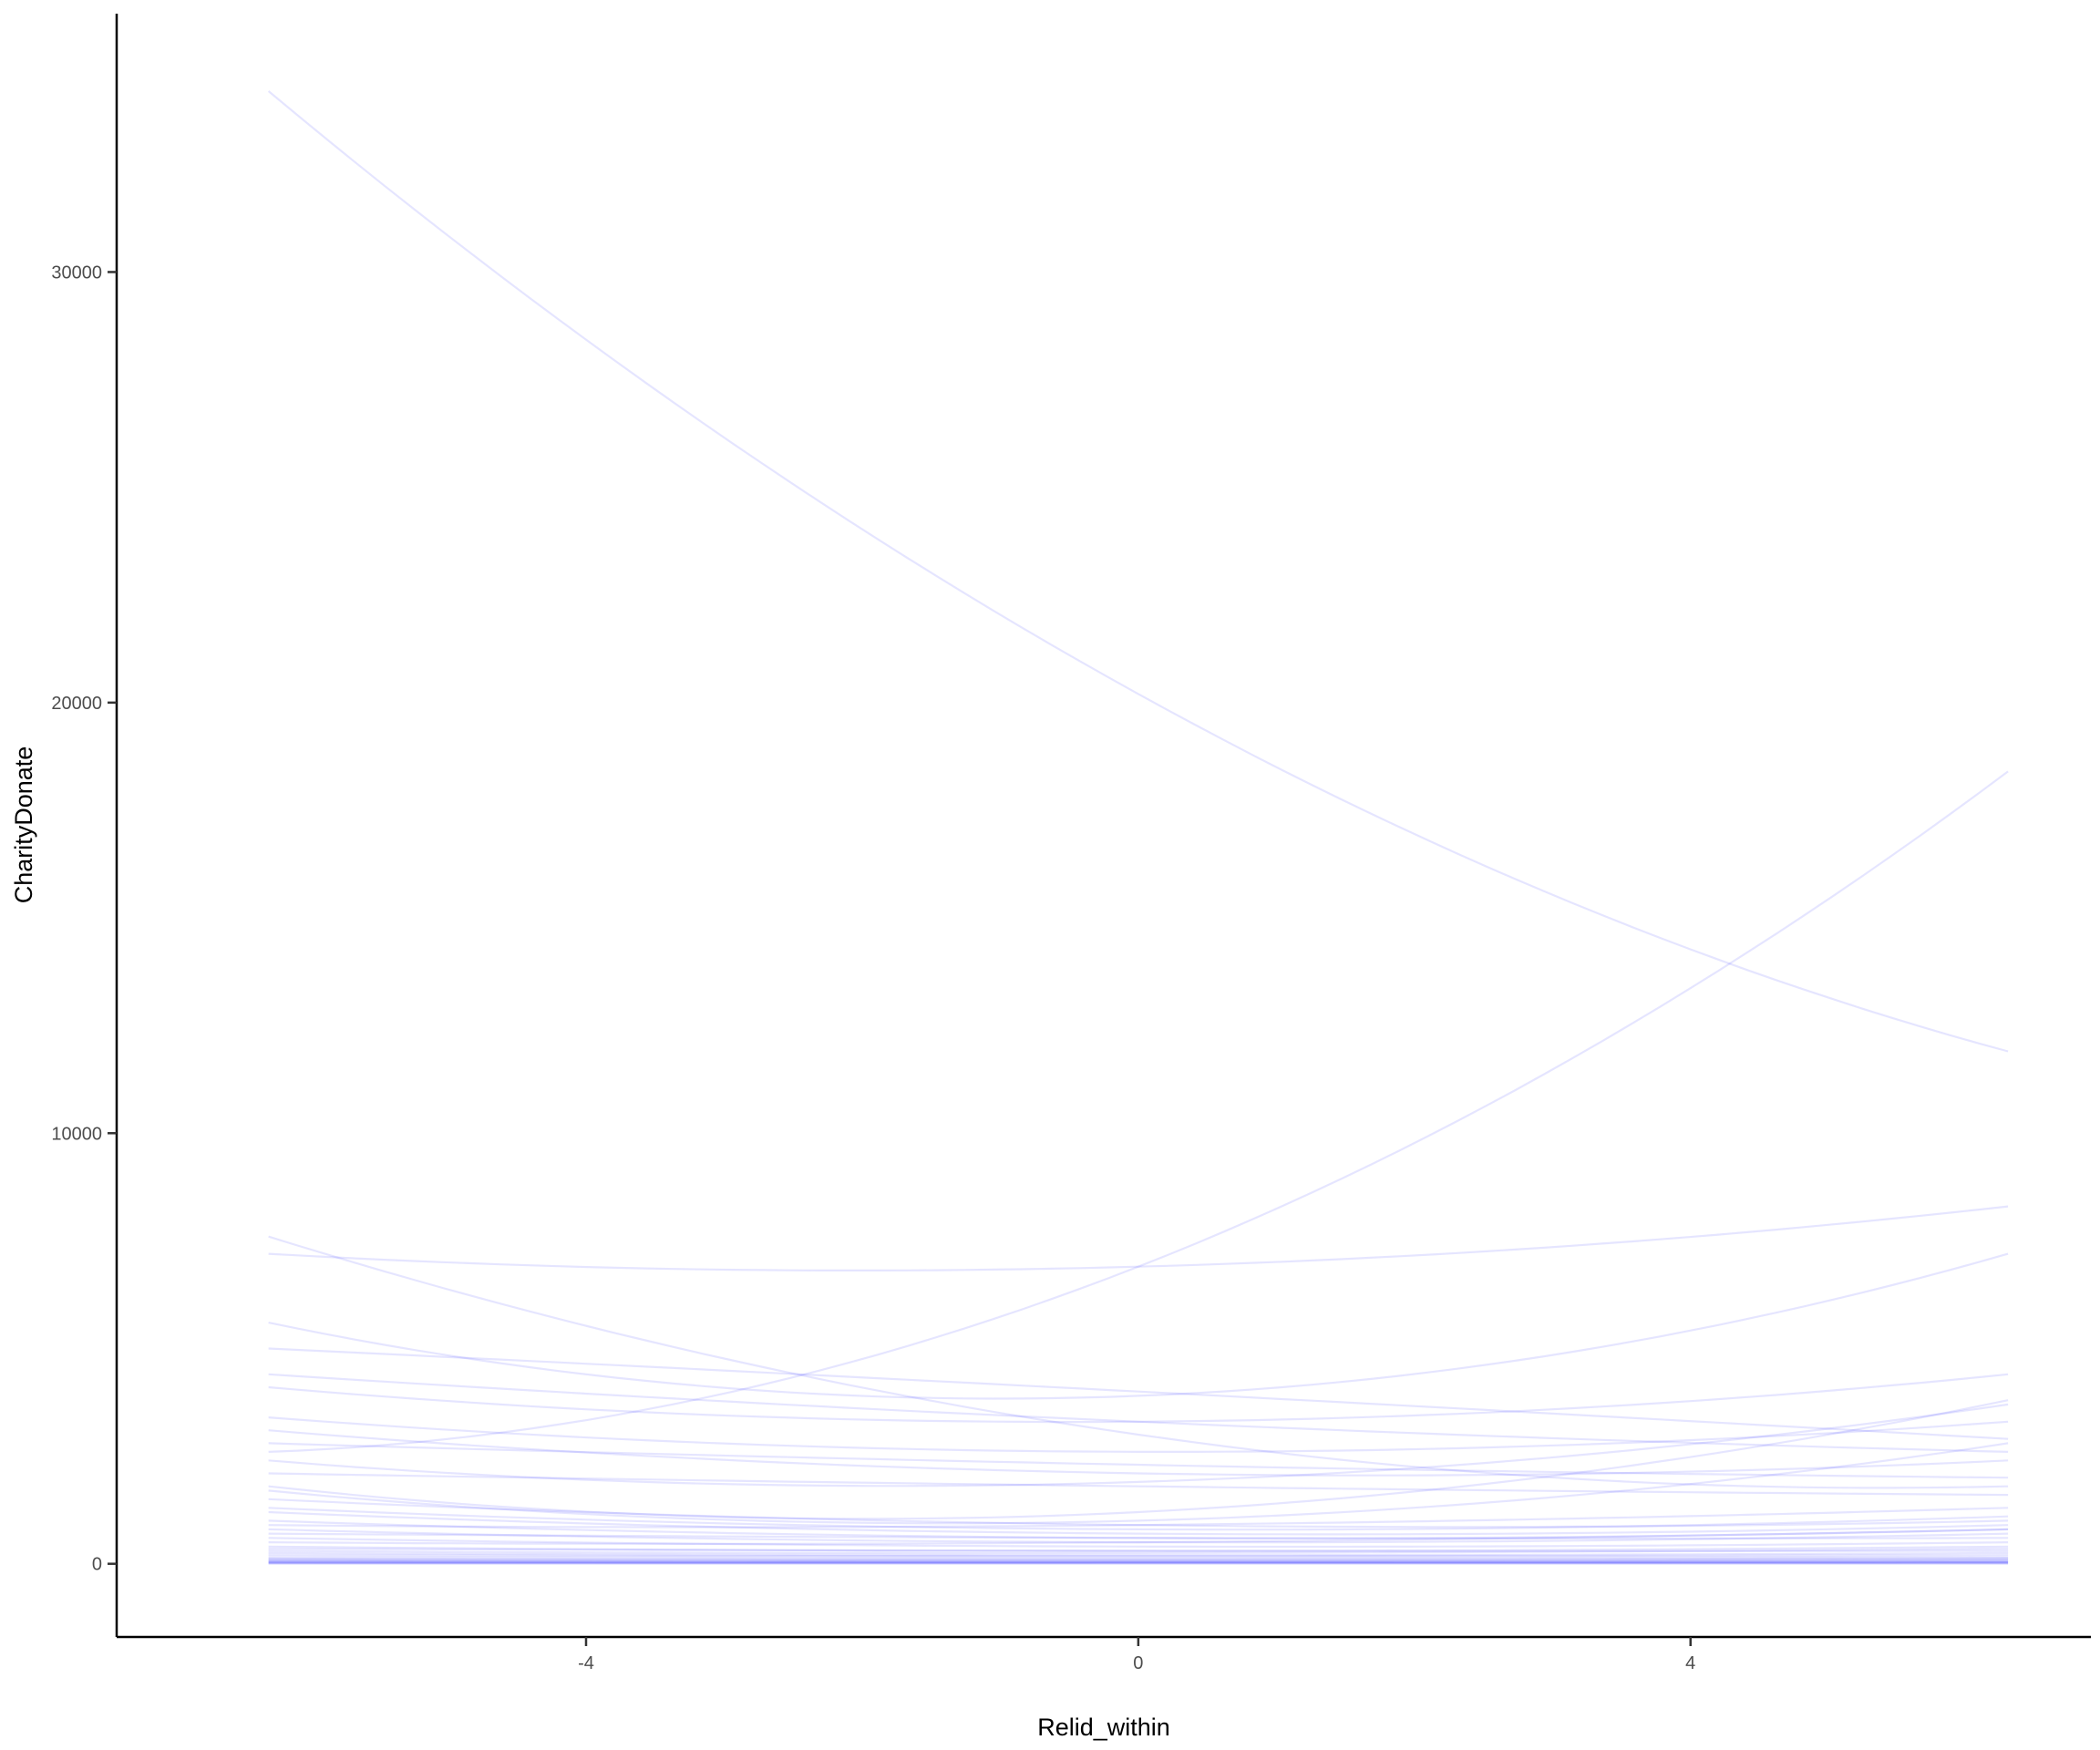 This screenshot has width=2100, height=1750. What do you see at coordinates (76, 1134) in the screenshot?
I see `y-tick-label: 10000` at bounding box center [76, 1134].